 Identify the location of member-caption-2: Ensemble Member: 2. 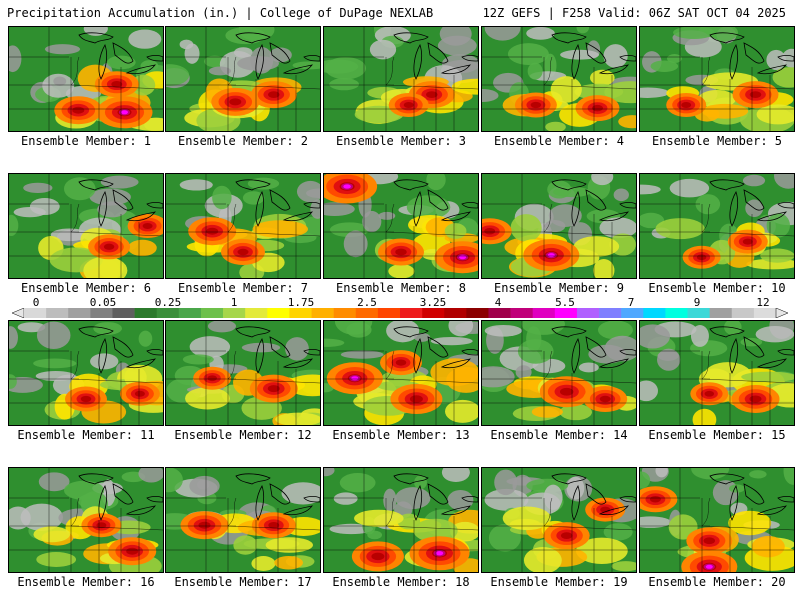
(243, 141).